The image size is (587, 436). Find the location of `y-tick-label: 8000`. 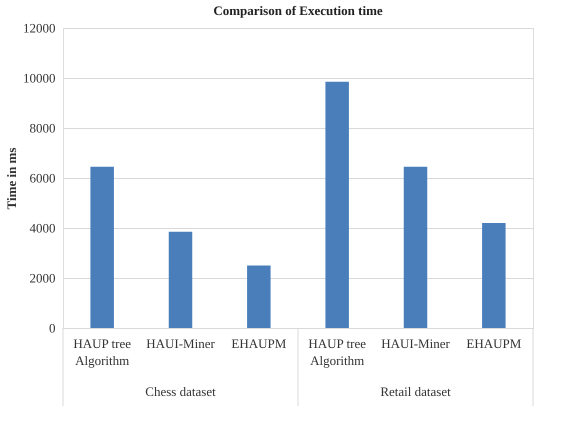

y-tick-label: 8000 is located at coordinates (43, 128).